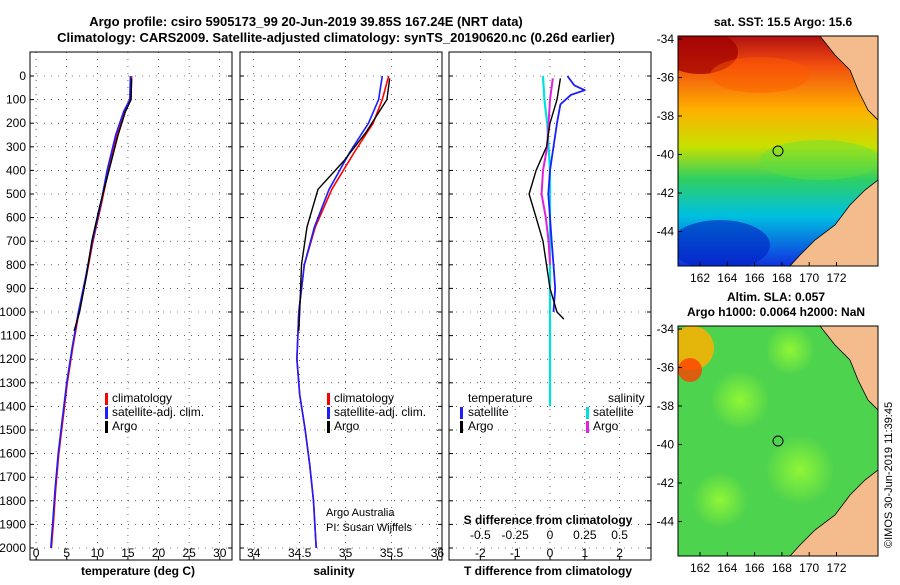 This screenshot has width=900, height=585. I want to click on sla-map, so click(778, 441).